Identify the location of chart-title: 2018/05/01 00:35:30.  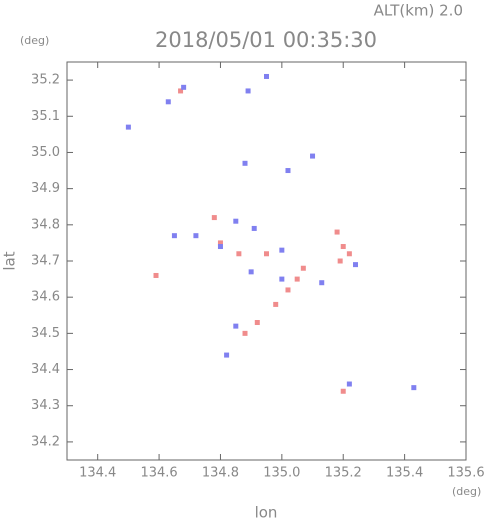
(266, 40).